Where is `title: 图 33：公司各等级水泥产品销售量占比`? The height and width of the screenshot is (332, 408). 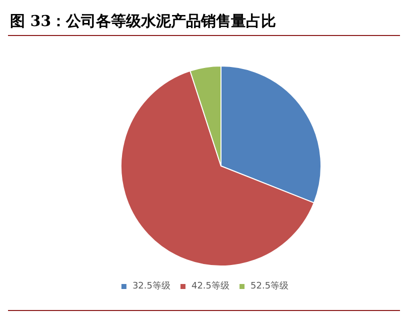 title: 图 33：公司各等级水泥产品销售量占比 is located at coordinates (204, 22).